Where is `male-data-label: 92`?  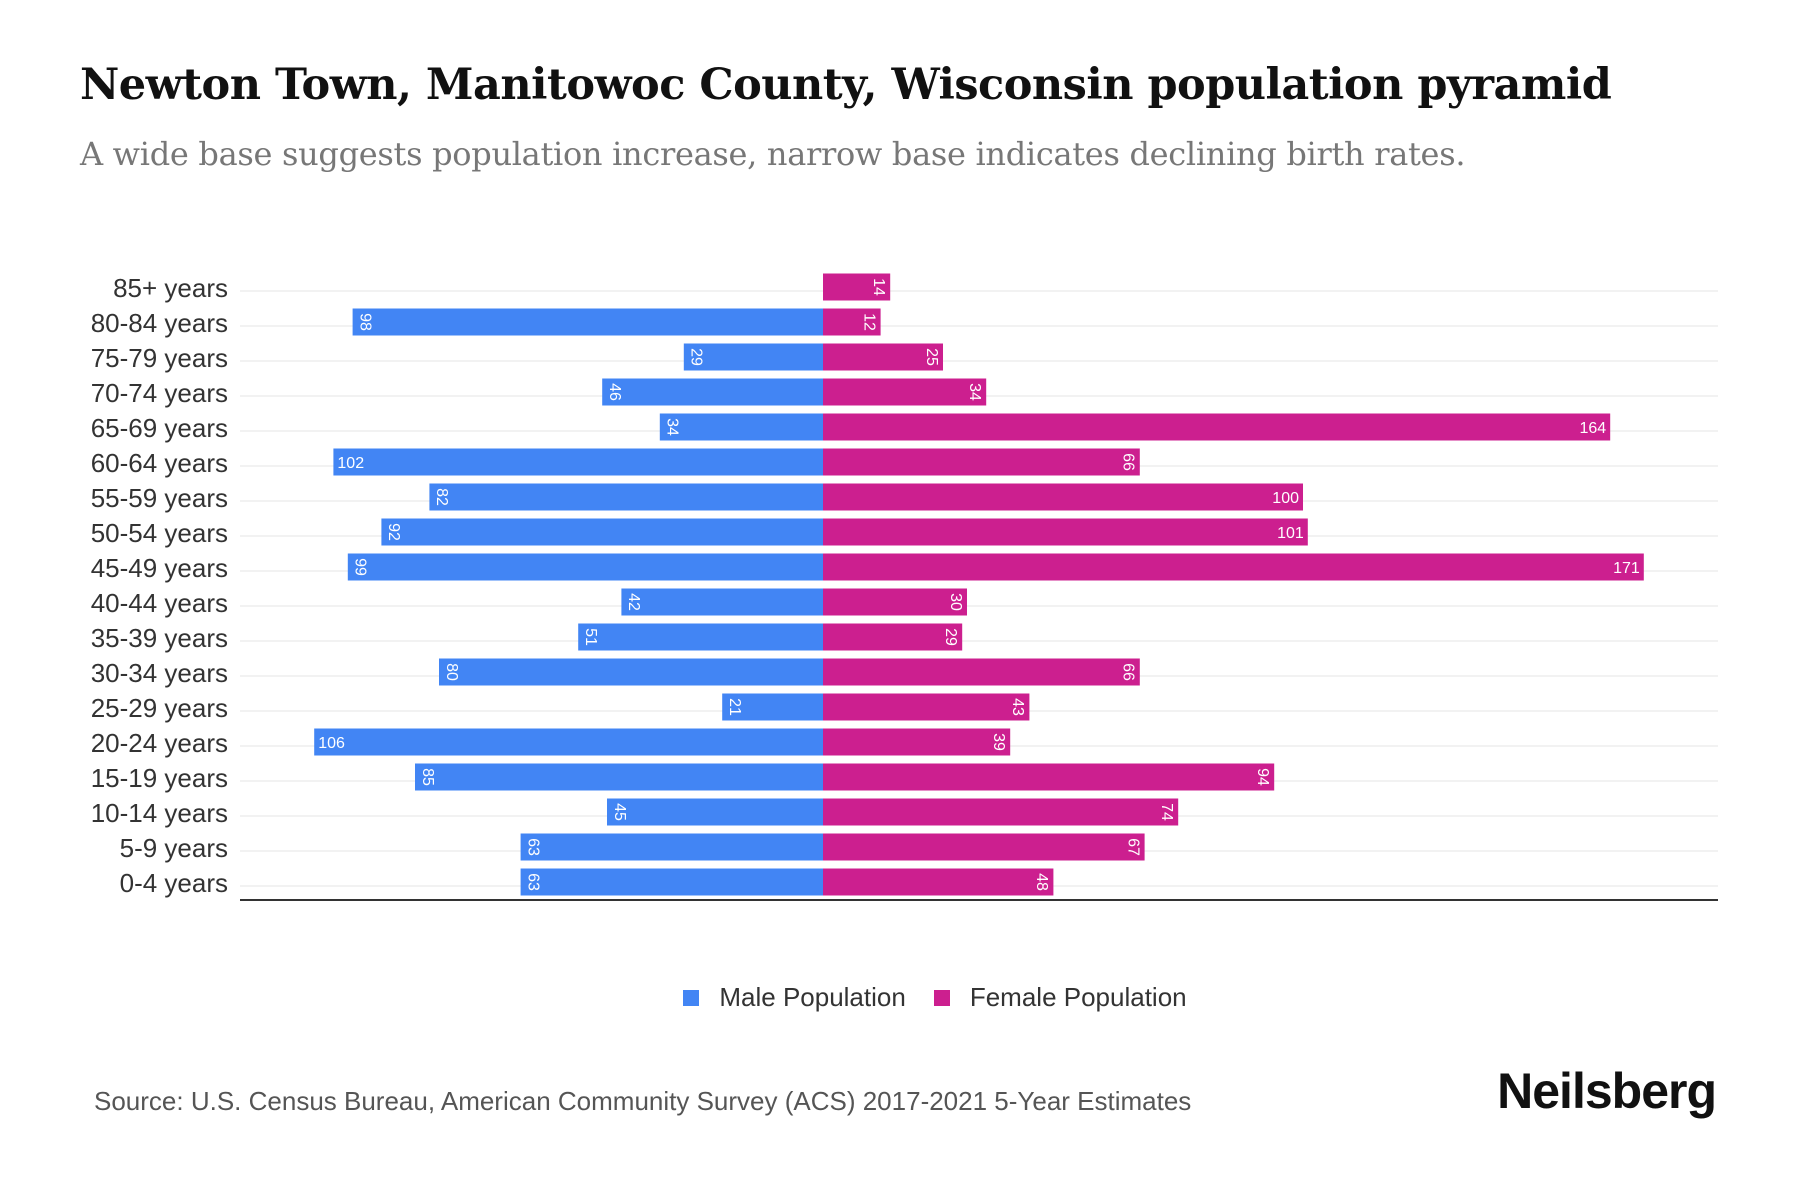
male-data-label: 92 is located at coordinates (393, 532).